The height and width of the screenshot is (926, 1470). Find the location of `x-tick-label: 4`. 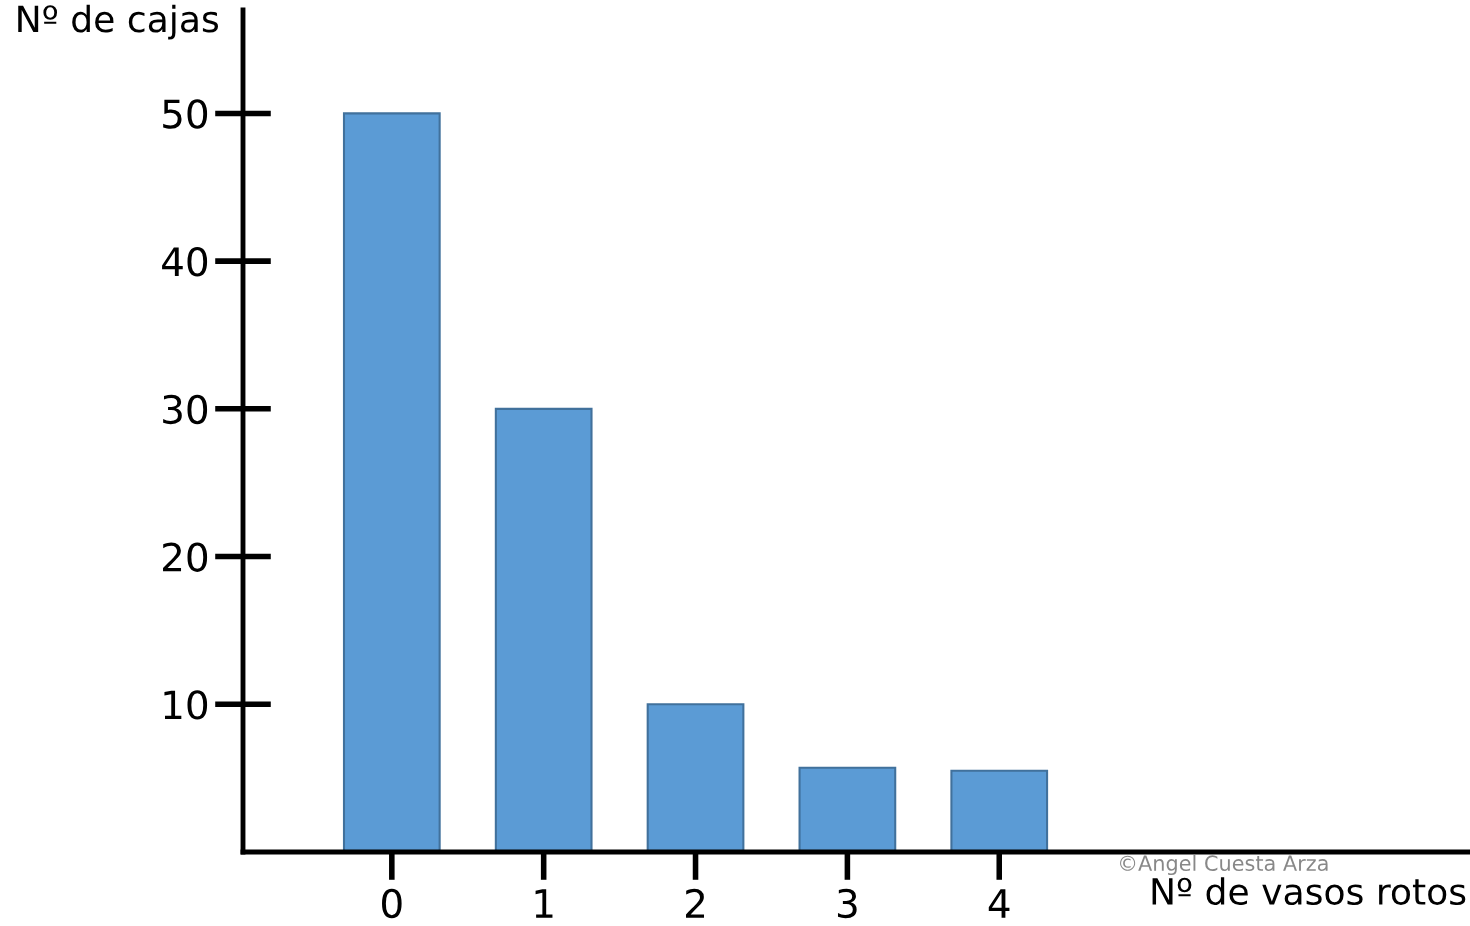

x-tick-label: 4 is located at coordinates (999, 903).